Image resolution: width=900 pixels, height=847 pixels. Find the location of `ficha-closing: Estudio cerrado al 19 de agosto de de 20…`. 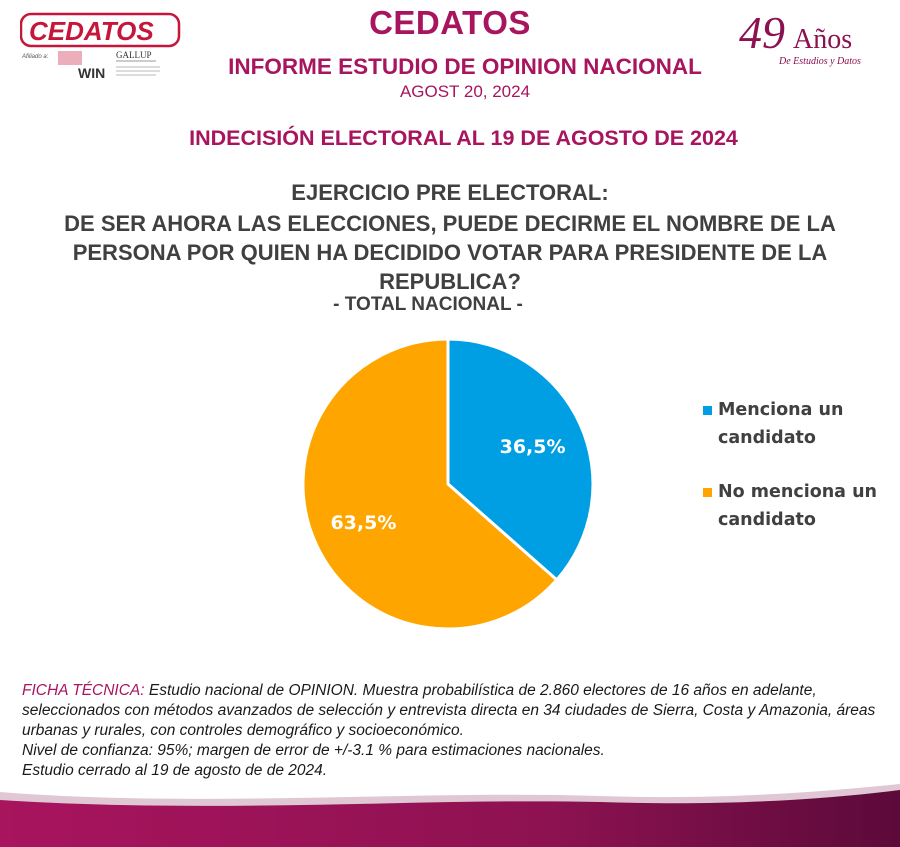

ficha-closing: Estudio cerrado al 19 de agosto de de 20… is located at coordinates (175, 770).